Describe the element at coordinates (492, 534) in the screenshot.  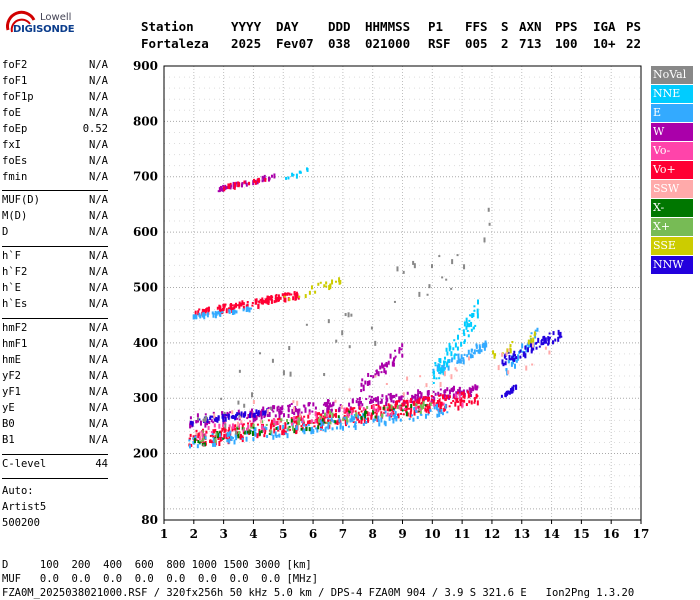
I see `x-tick-label: 12` at that location.